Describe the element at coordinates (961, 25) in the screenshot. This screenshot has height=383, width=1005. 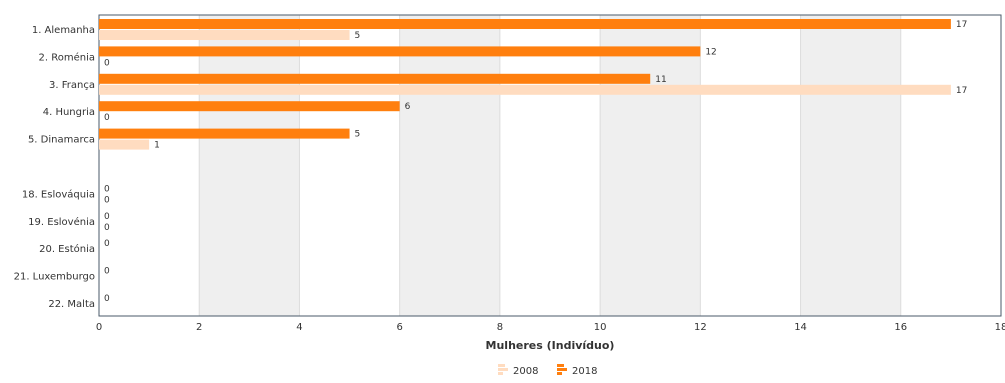
I see `data-label-2018: 17` at that location.